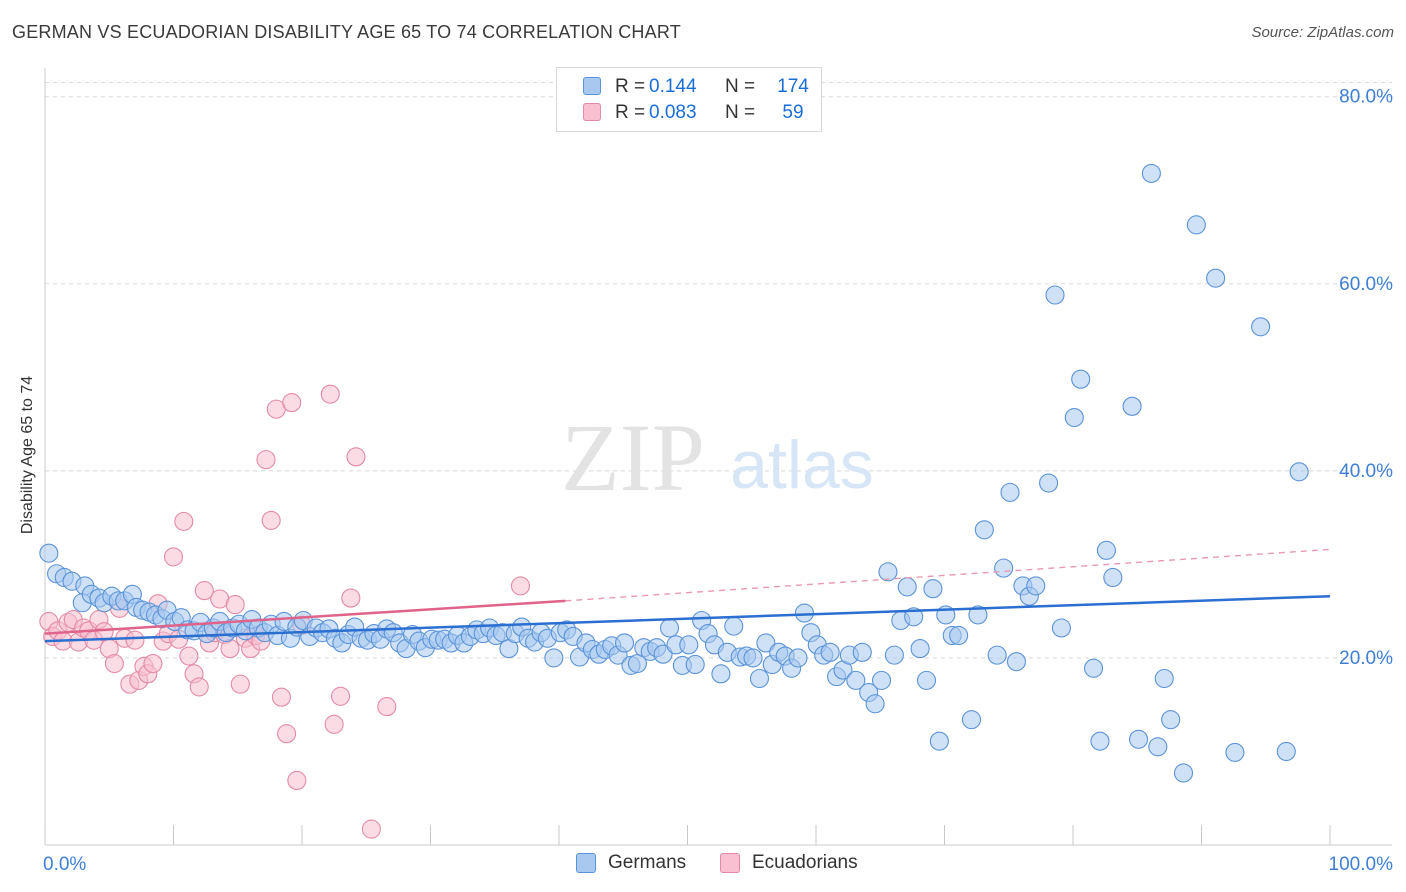  I want to click on legend-label-germans: Germans, so click(647, 862).